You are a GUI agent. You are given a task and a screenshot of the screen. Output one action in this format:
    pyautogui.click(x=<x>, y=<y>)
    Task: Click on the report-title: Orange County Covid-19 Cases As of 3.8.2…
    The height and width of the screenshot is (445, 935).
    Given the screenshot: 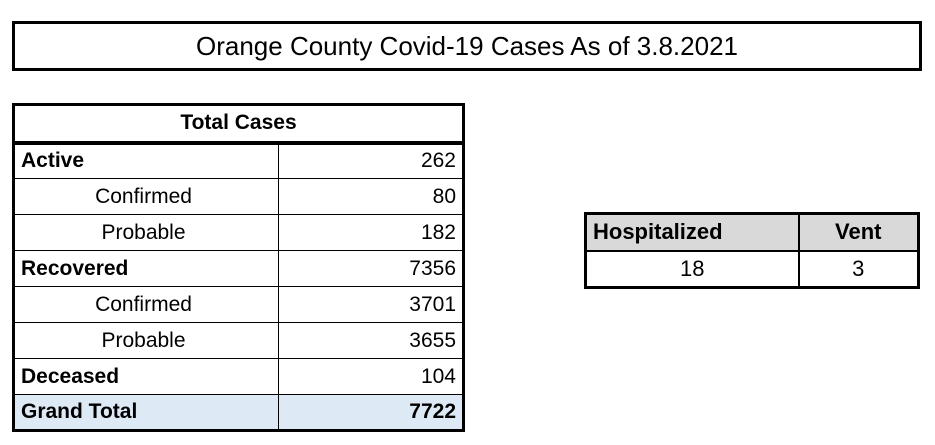 What is the action you would take?
    pyautogui.click(x=467, y=46)
    